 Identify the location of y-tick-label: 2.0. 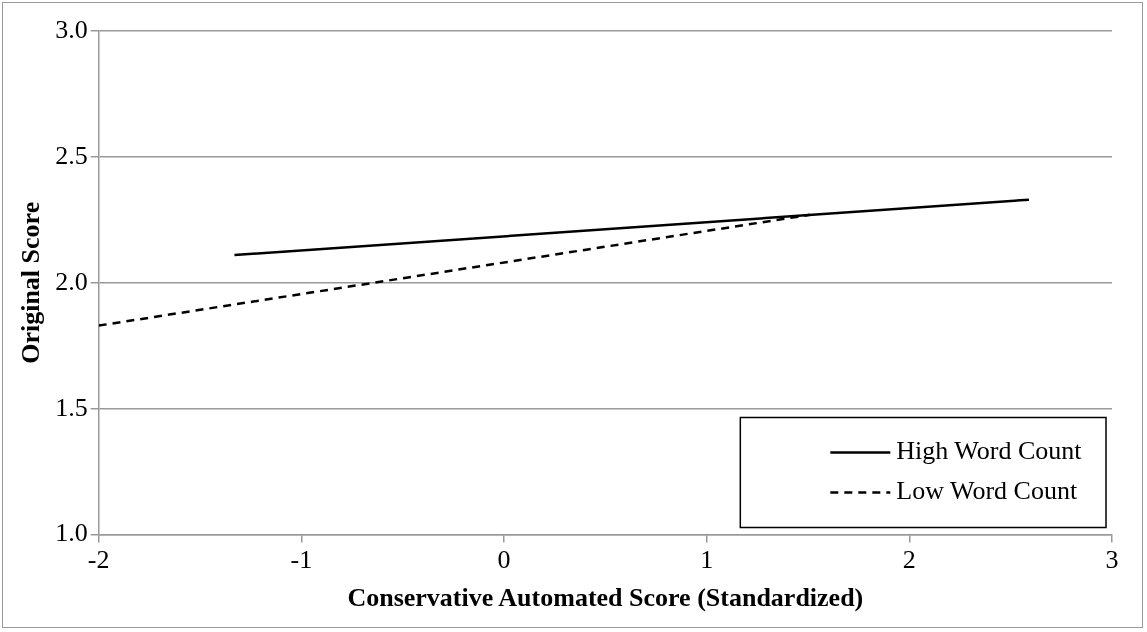
(71, 281).